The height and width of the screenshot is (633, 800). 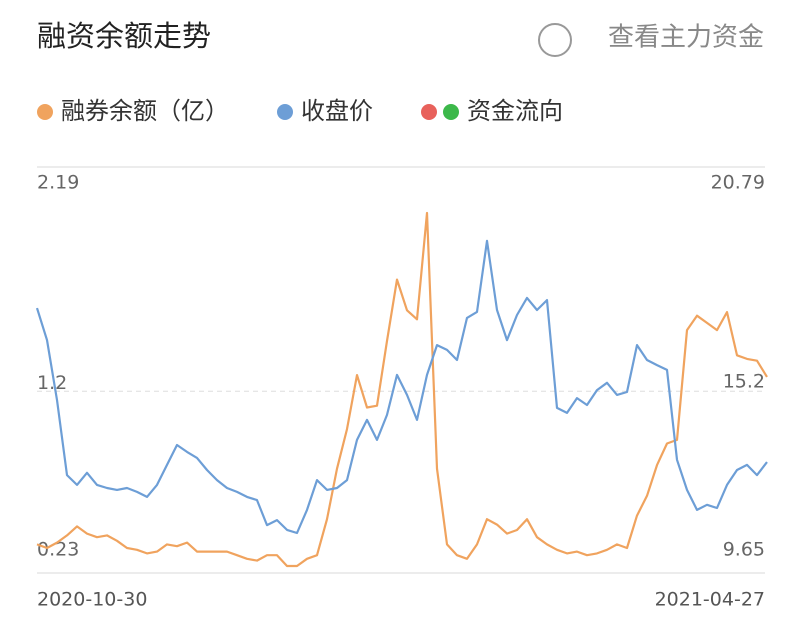 I want to click on legend-label: 融券余额（亿）, so click(x=145, y=111).